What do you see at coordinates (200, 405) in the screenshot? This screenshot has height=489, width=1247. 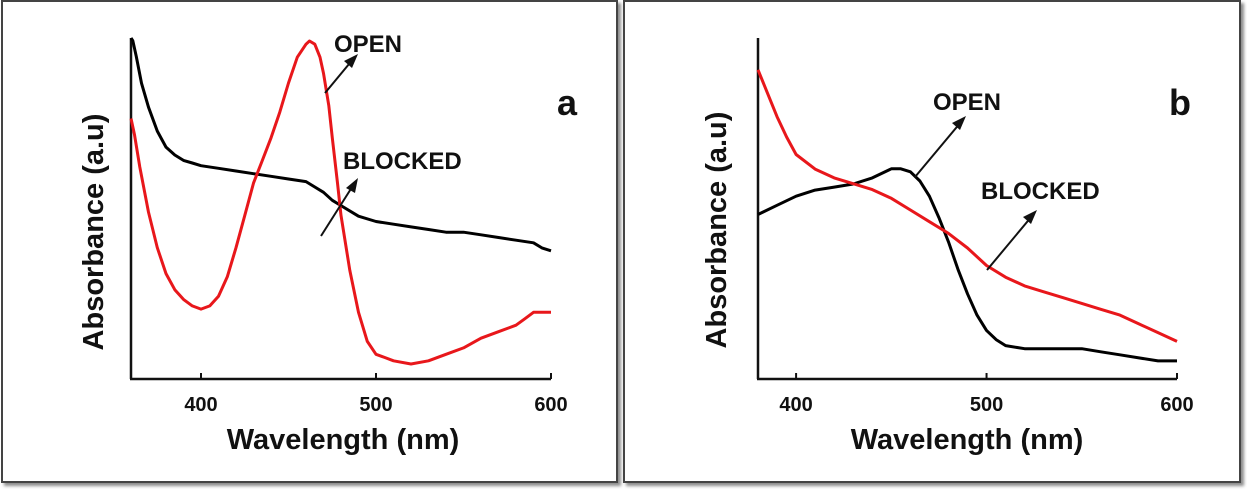 I see `x-tick-label-a-400: 400` at bounding box center [200, 405].